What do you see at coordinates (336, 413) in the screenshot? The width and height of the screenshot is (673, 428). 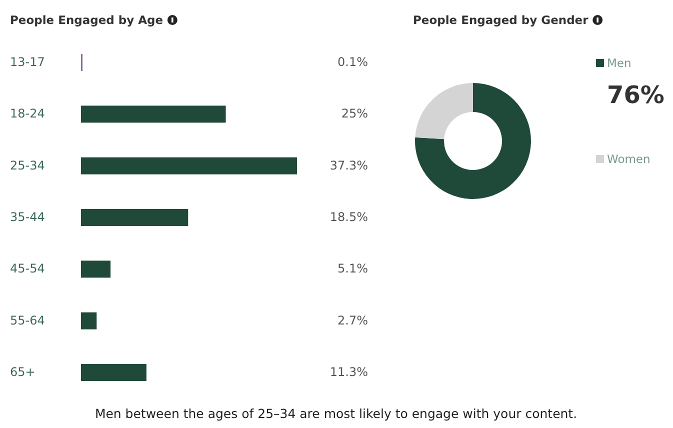 I see `text: Men between the ages of 25–34 are most likely to engage with your content.` at bounding box center [336, 413].